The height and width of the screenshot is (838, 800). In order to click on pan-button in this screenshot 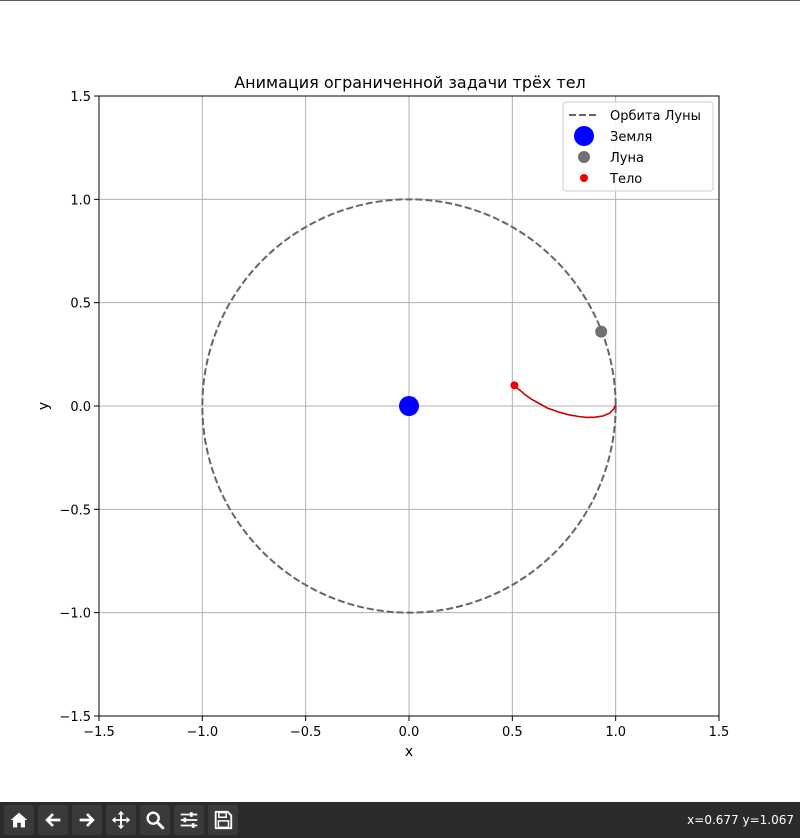, I will do `click(121, 820)`.